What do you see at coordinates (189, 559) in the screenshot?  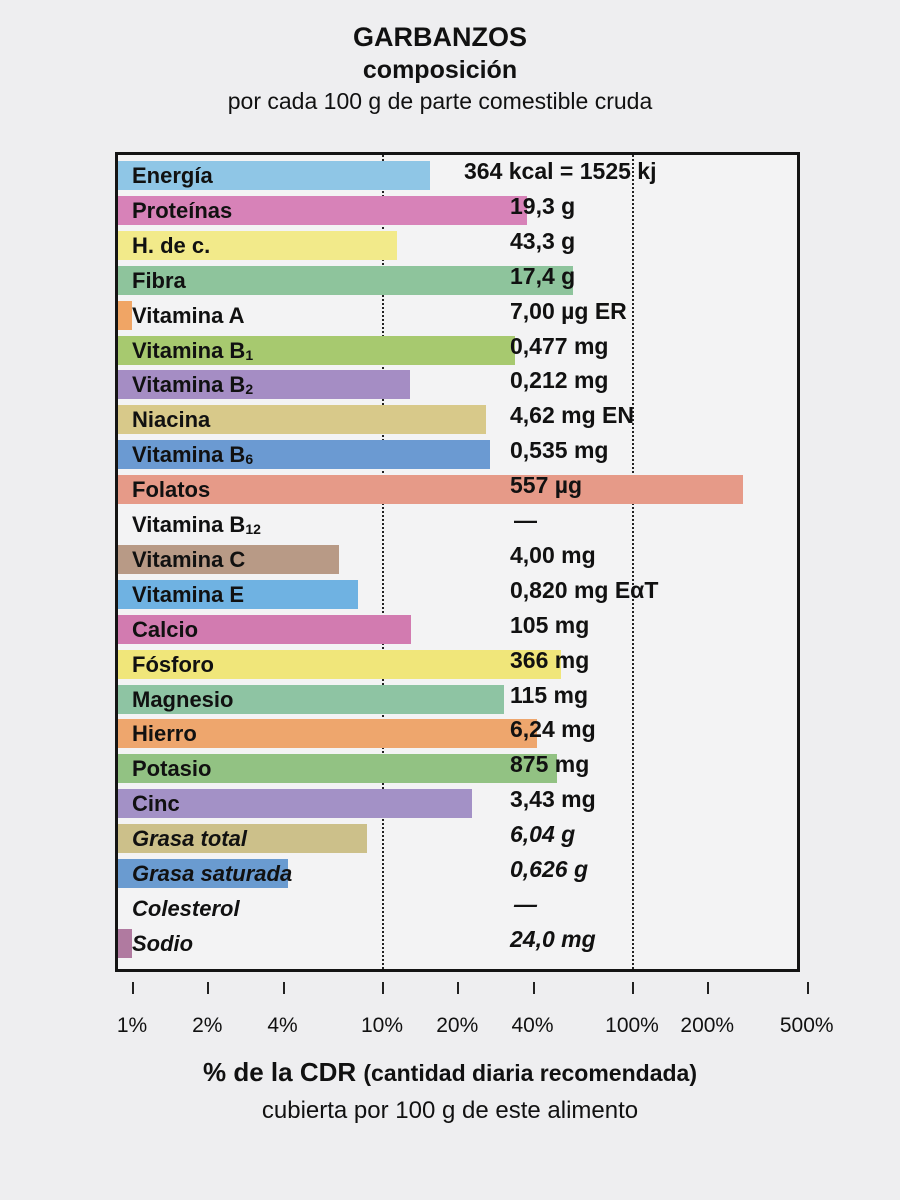 I see `row-label-text: Vitamina C` at bounding box center [189, 559].